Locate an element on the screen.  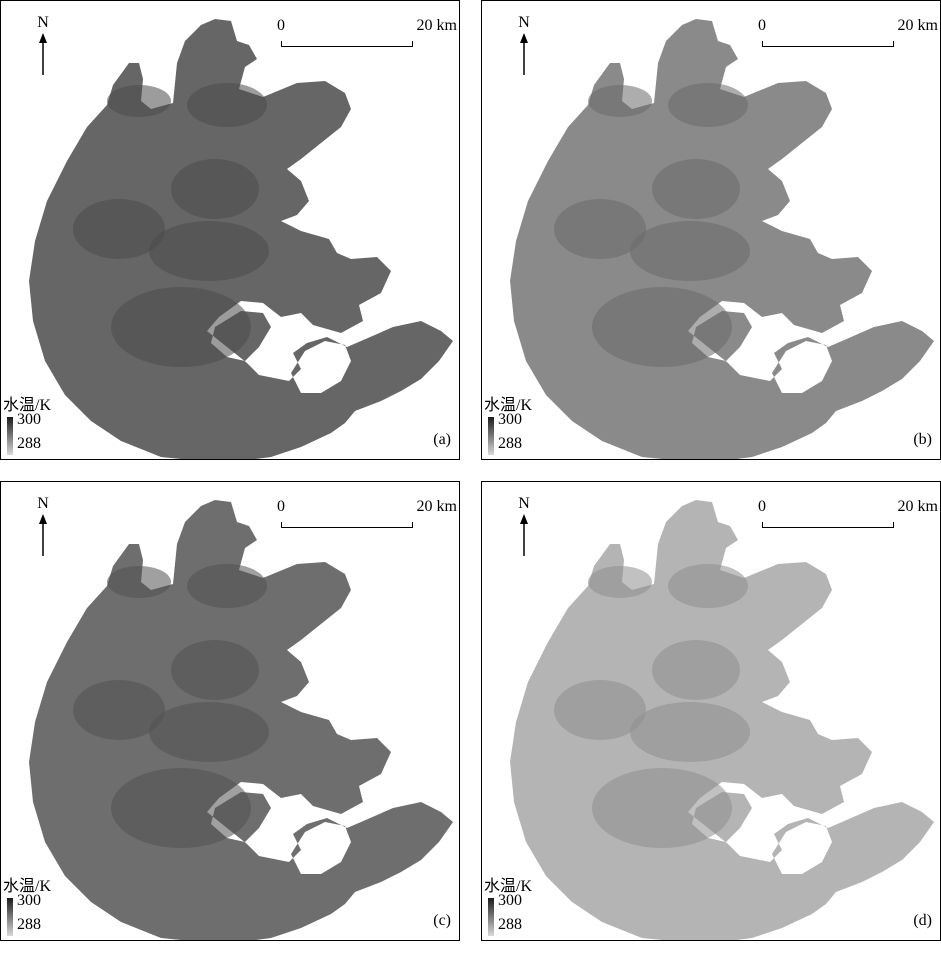
panel-label: (c) is located at coordinates (442, 920).